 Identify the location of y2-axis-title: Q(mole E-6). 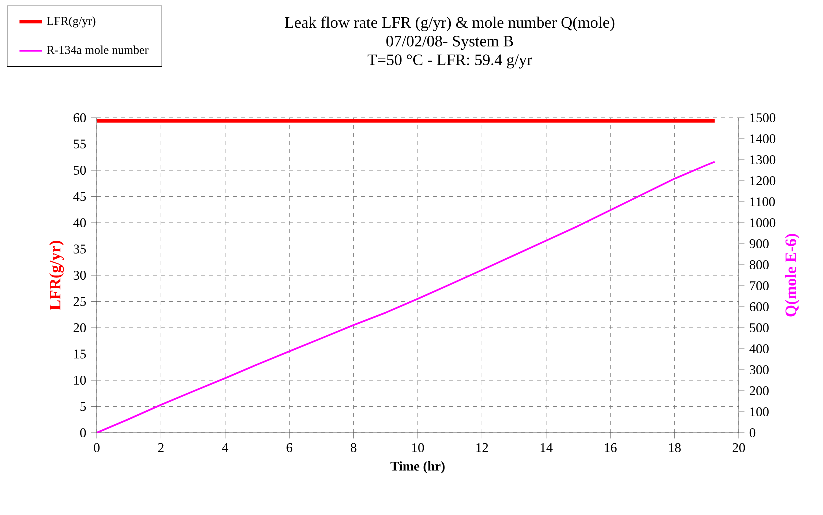
(792, 275).